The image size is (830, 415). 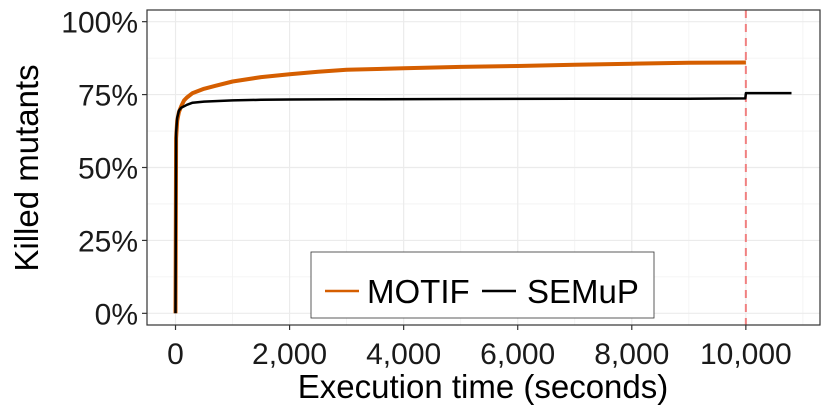 I want to click on y-tick-label: 0%, so click(x=116, y=314).